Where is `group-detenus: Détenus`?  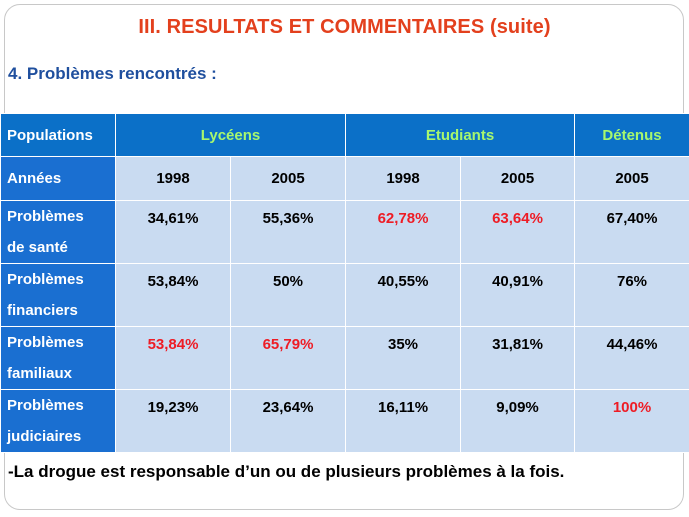
group-detenus: Détenus is located at coordinates (631, 135).